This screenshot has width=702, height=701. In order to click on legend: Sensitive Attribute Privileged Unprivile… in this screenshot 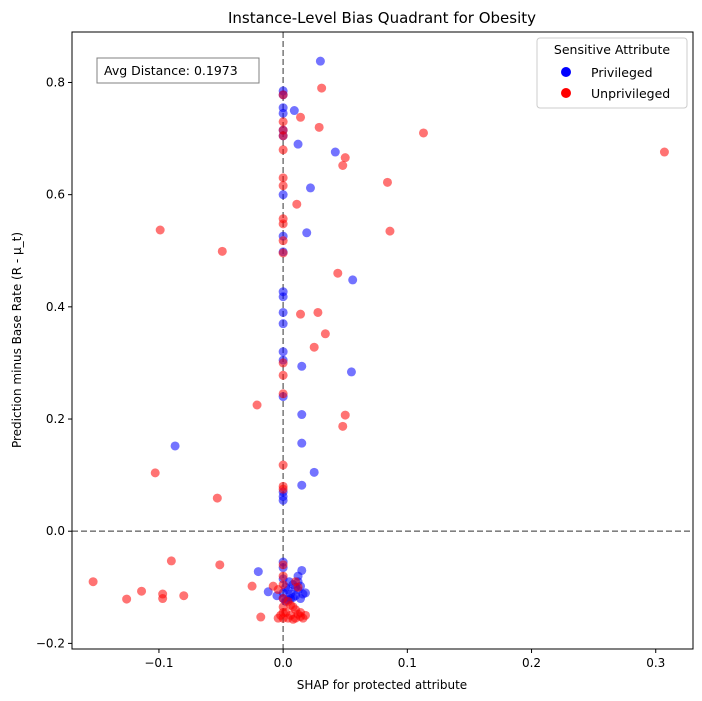, I will do `click(612, 73)`.